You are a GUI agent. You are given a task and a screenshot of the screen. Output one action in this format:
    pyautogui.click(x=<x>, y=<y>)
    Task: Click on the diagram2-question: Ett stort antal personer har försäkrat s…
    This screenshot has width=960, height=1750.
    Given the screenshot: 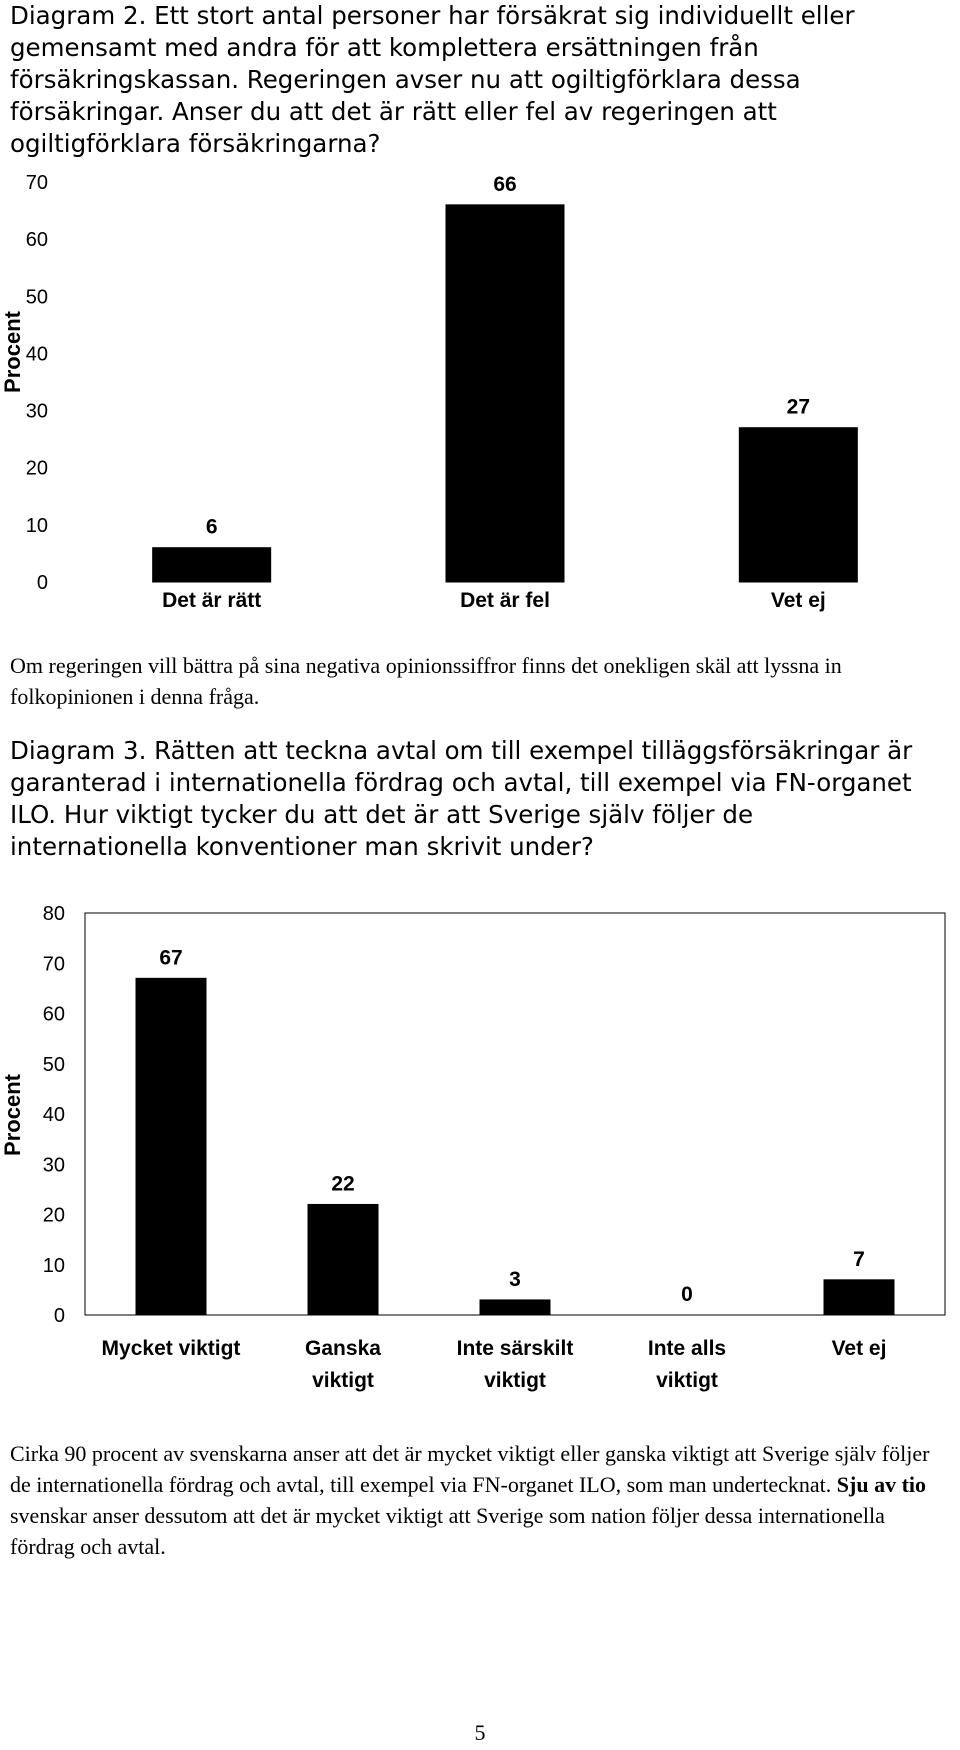 What is the action you would take?
    pyautogui.click(x=432, y=79)
    